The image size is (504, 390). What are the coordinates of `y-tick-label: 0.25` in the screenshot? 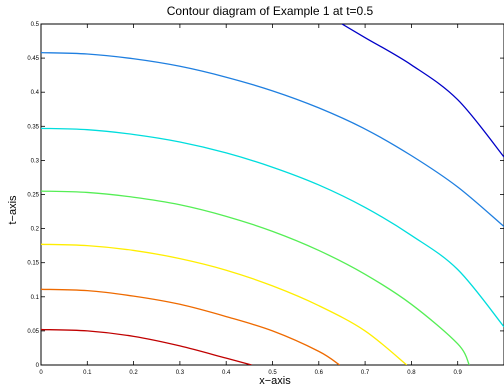 It's located at (33, 196).